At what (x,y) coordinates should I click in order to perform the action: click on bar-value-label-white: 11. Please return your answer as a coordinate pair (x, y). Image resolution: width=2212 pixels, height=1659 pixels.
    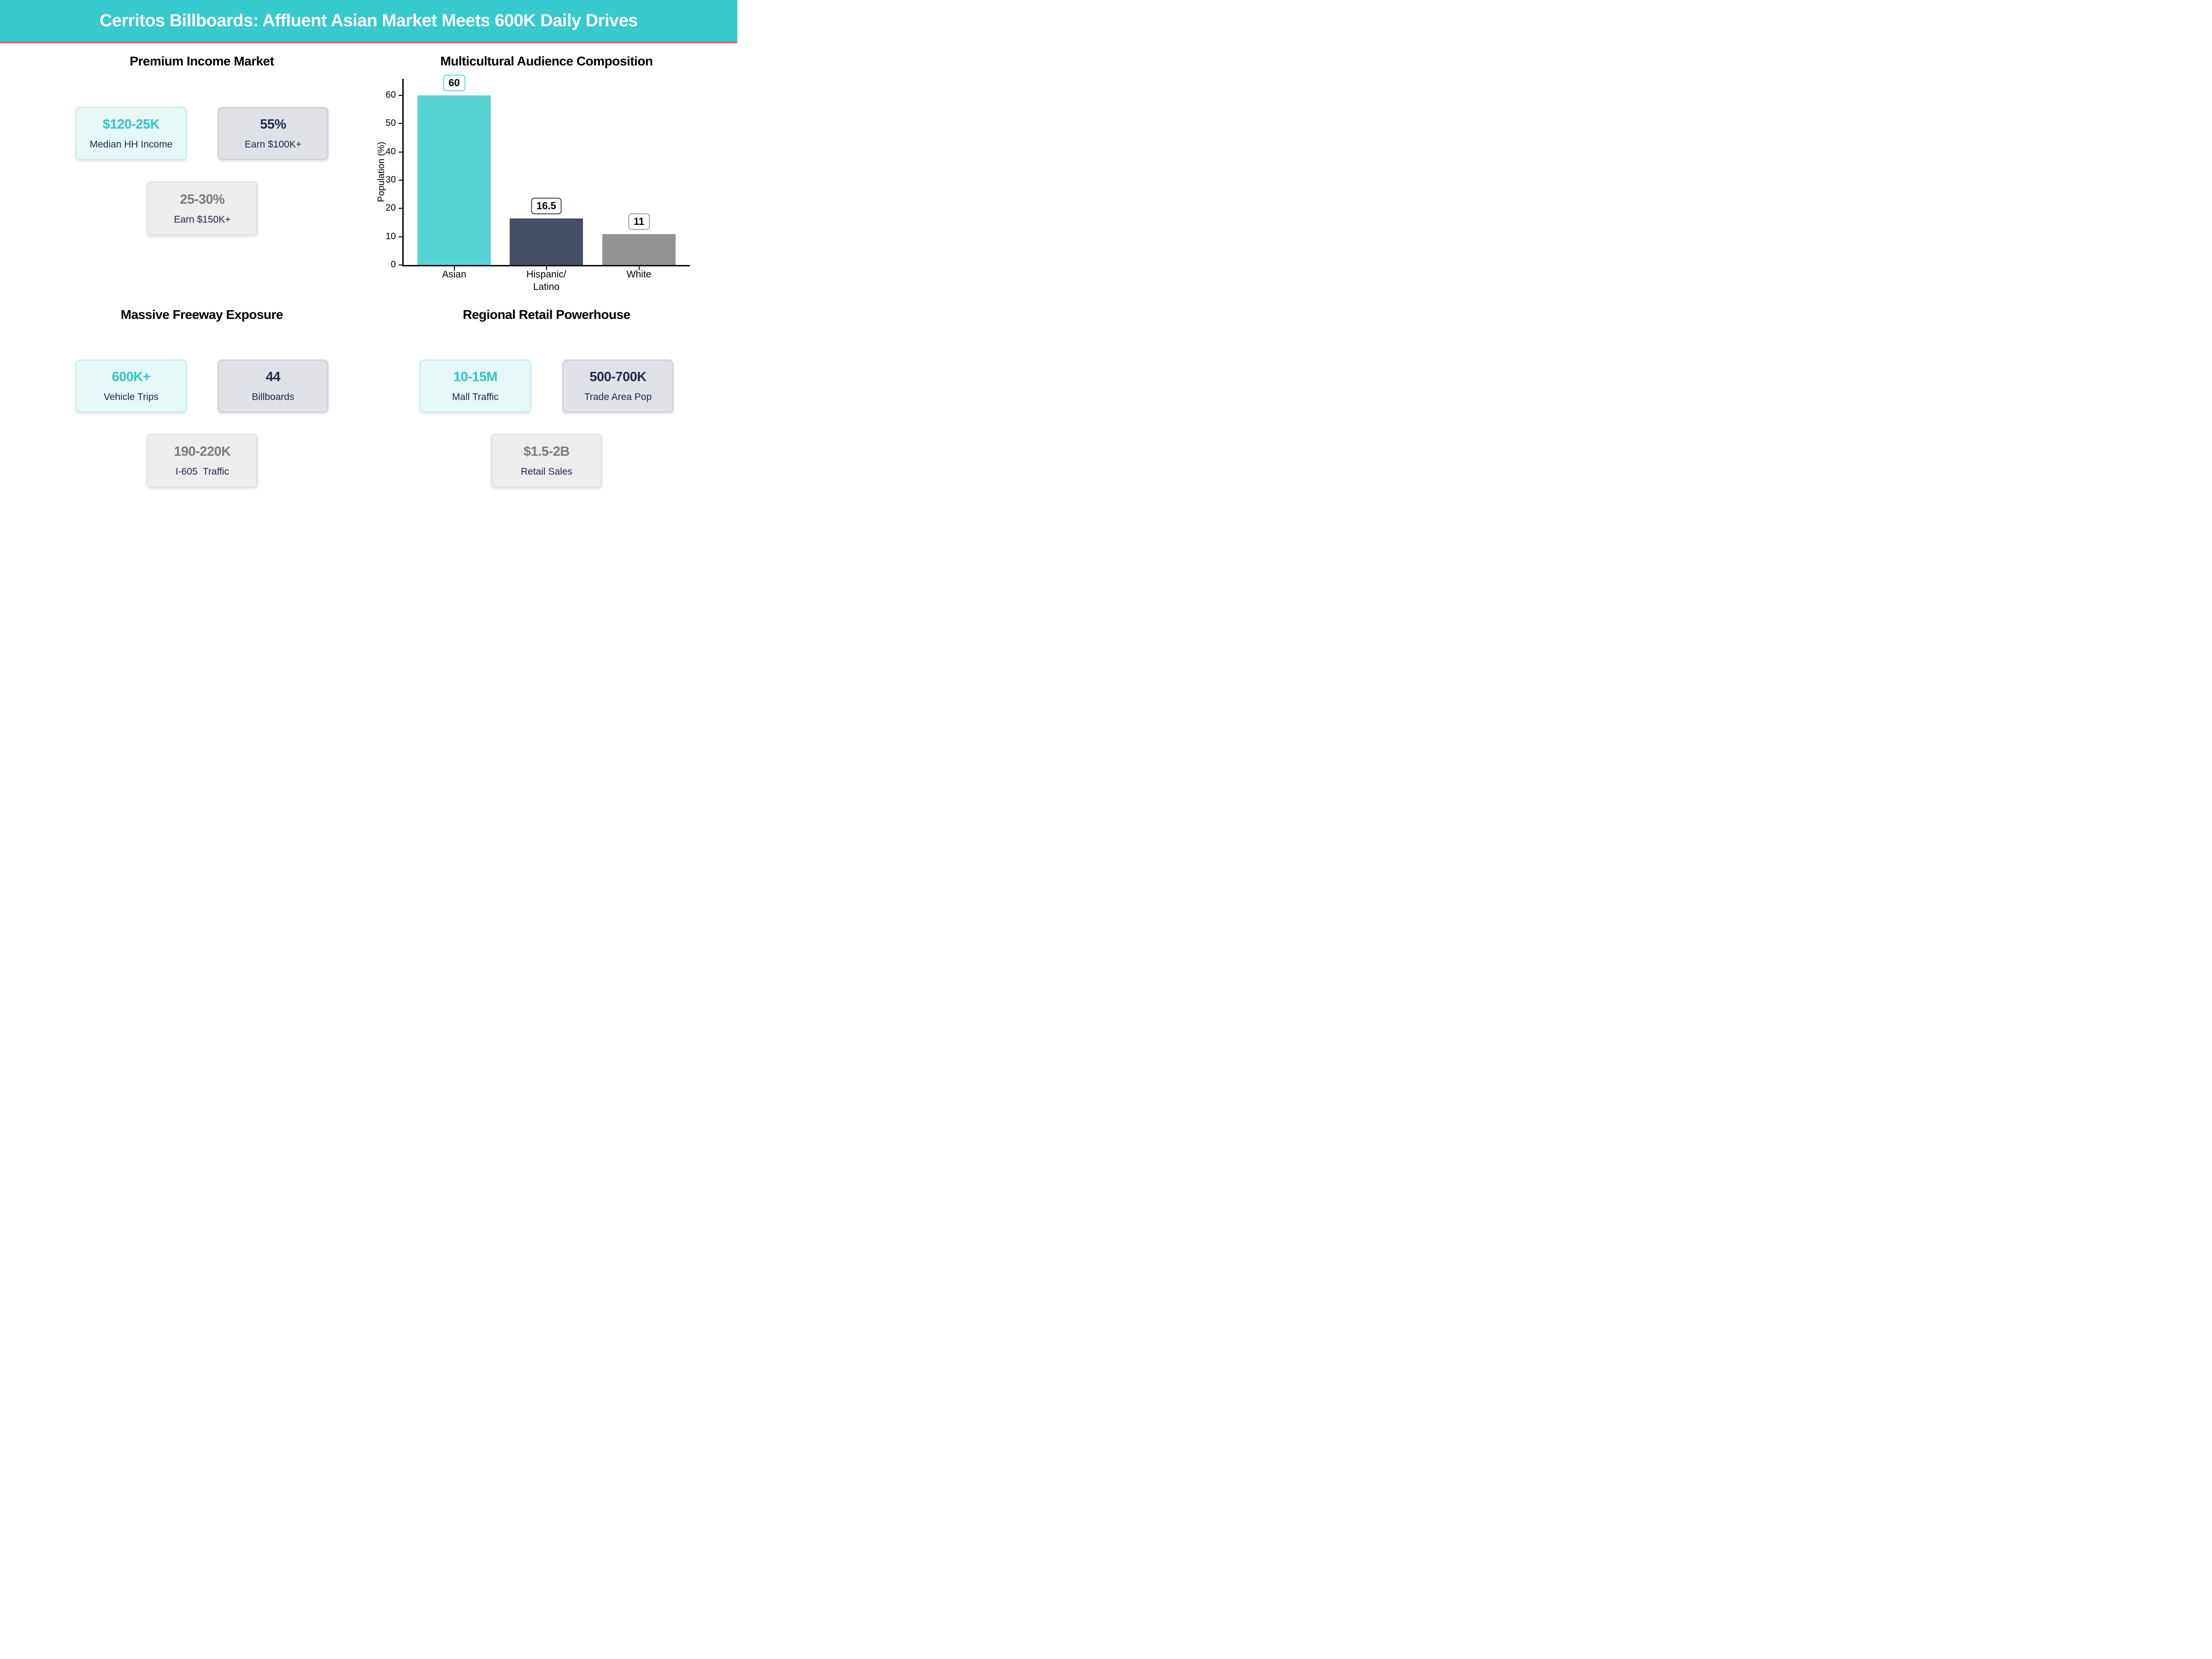
    Looking at the image, I should click on (639, 221).